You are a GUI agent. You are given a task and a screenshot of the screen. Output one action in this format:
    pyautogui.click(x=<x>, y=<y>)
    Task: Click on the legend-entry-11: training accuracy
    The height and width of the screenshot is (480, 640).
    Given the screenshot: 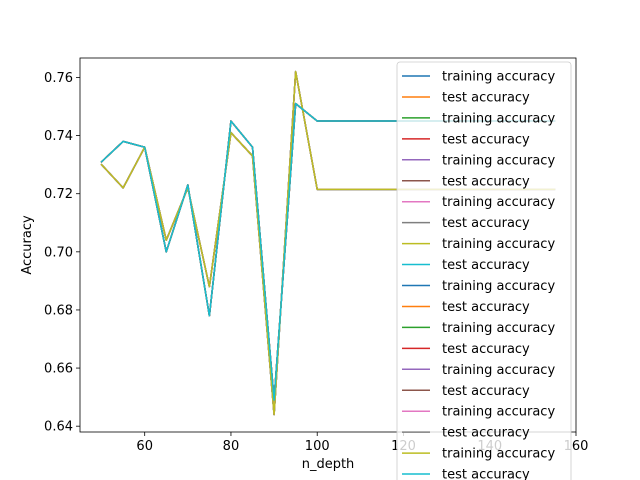 What is the action you would take?
    pyautogui.click(x=498, y=286)
    